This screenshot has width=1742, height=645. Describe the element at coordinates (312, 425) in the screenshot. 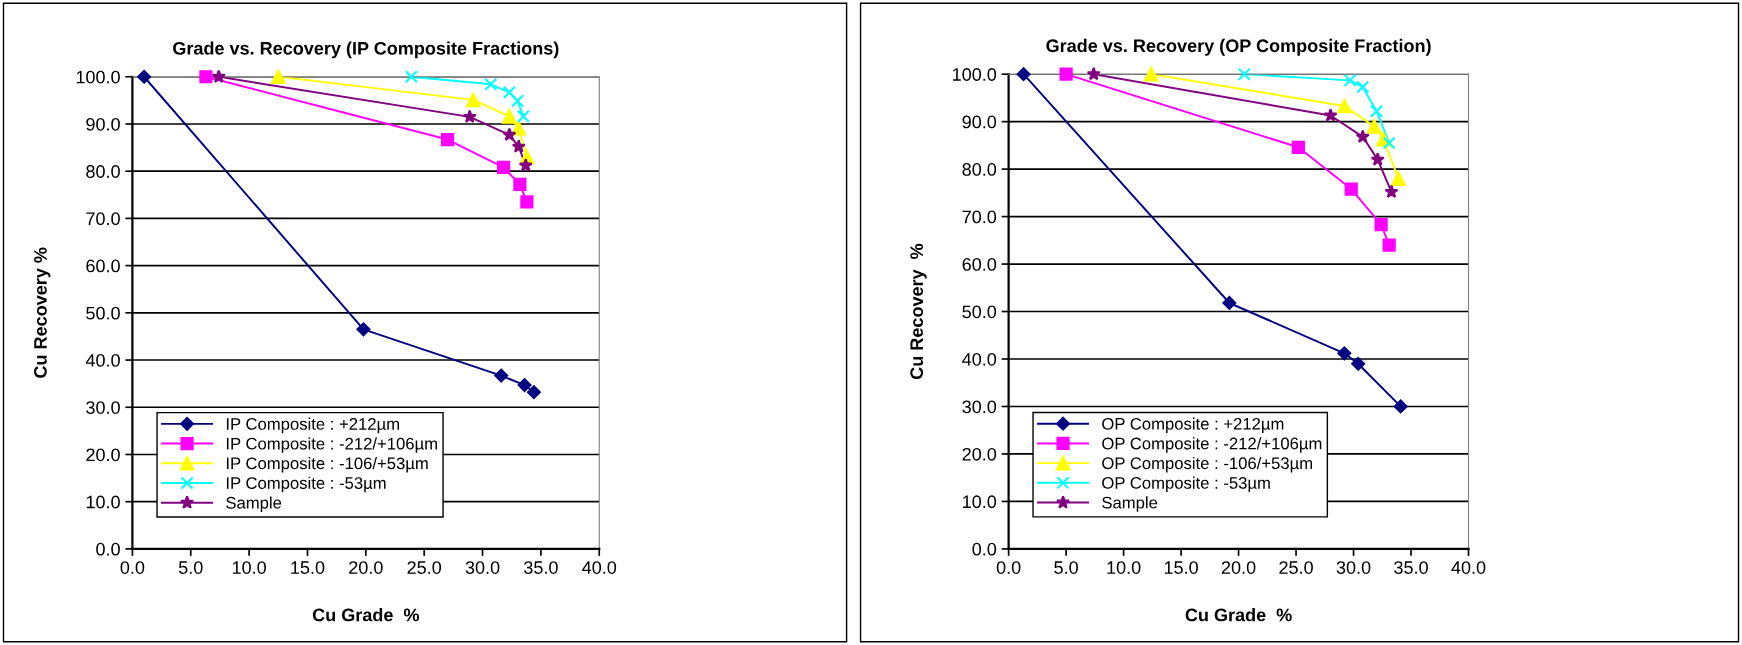

I see `legend-label: IP Composite : +212µm` at that location.